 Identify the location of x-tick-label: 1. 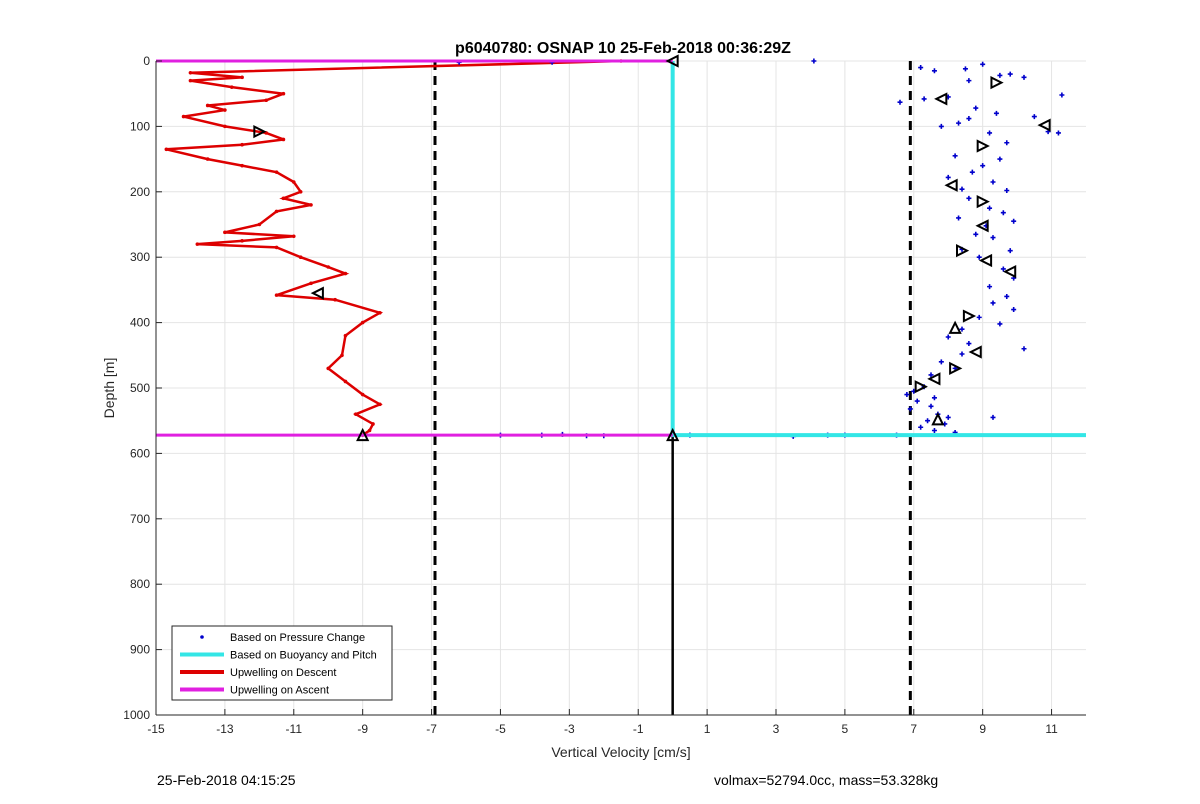
(707, 729).